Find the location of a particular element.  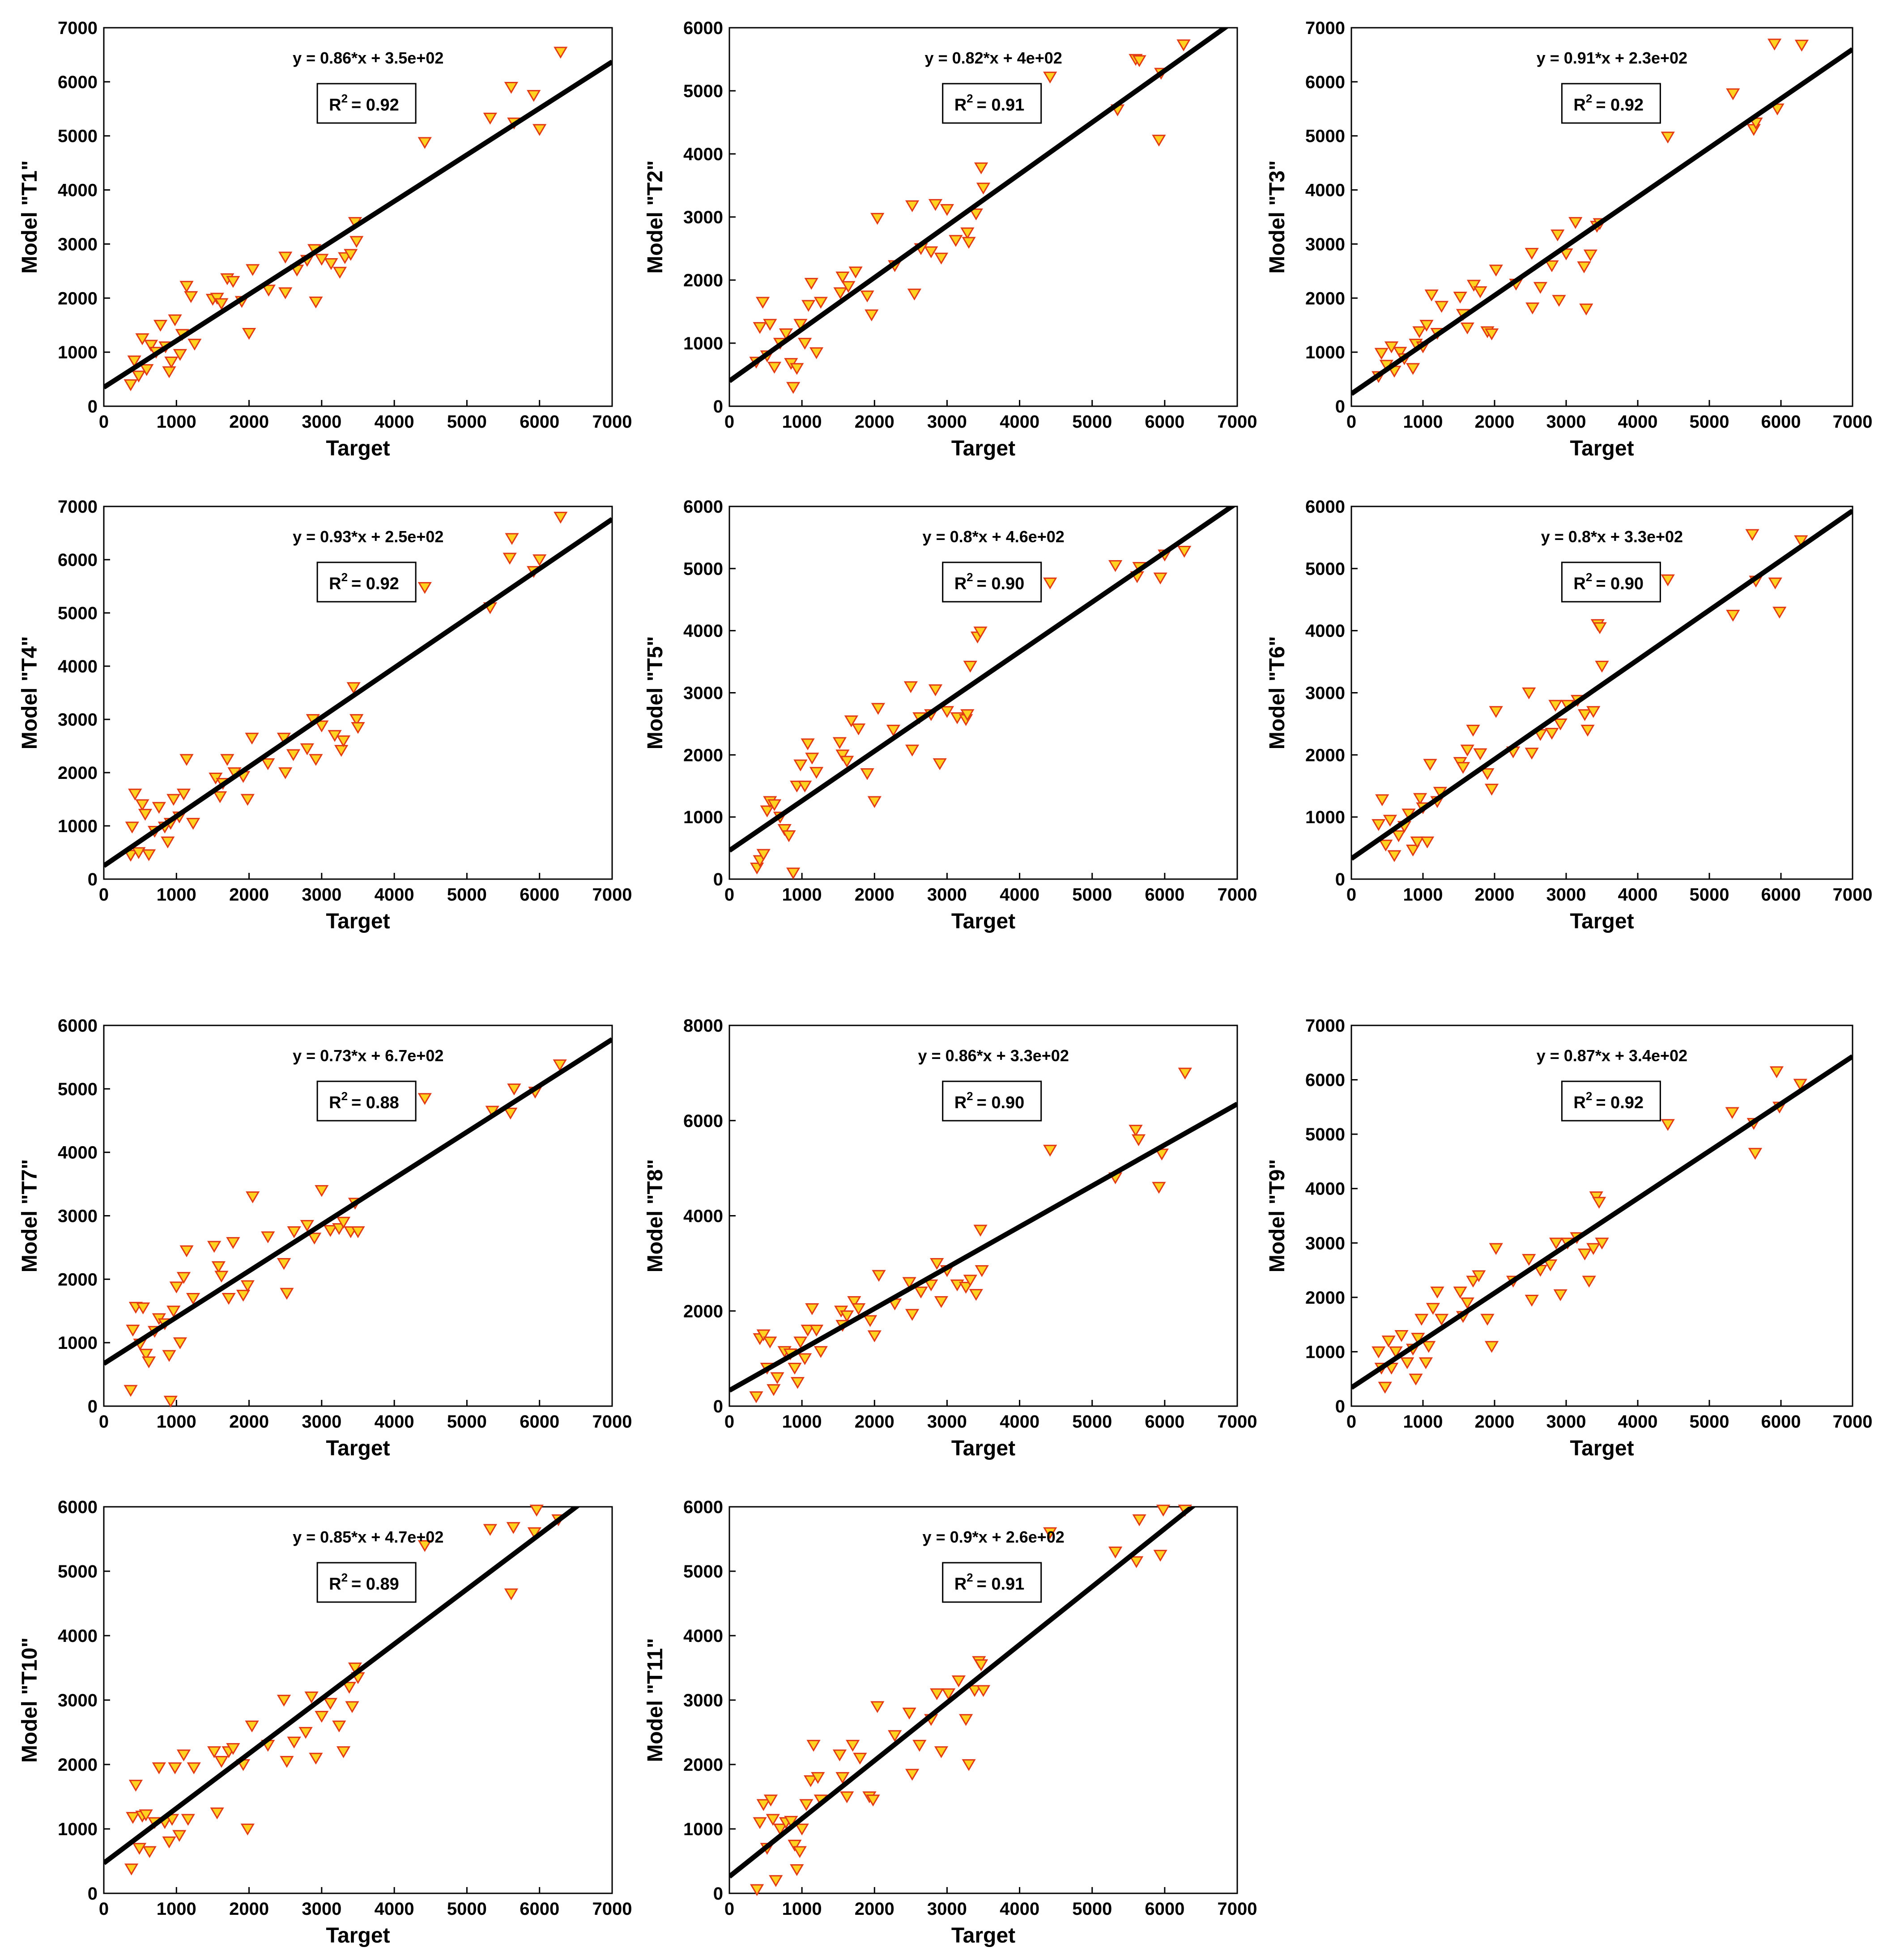

y-tick-label: 6000 is located at coordinates (703, 28).